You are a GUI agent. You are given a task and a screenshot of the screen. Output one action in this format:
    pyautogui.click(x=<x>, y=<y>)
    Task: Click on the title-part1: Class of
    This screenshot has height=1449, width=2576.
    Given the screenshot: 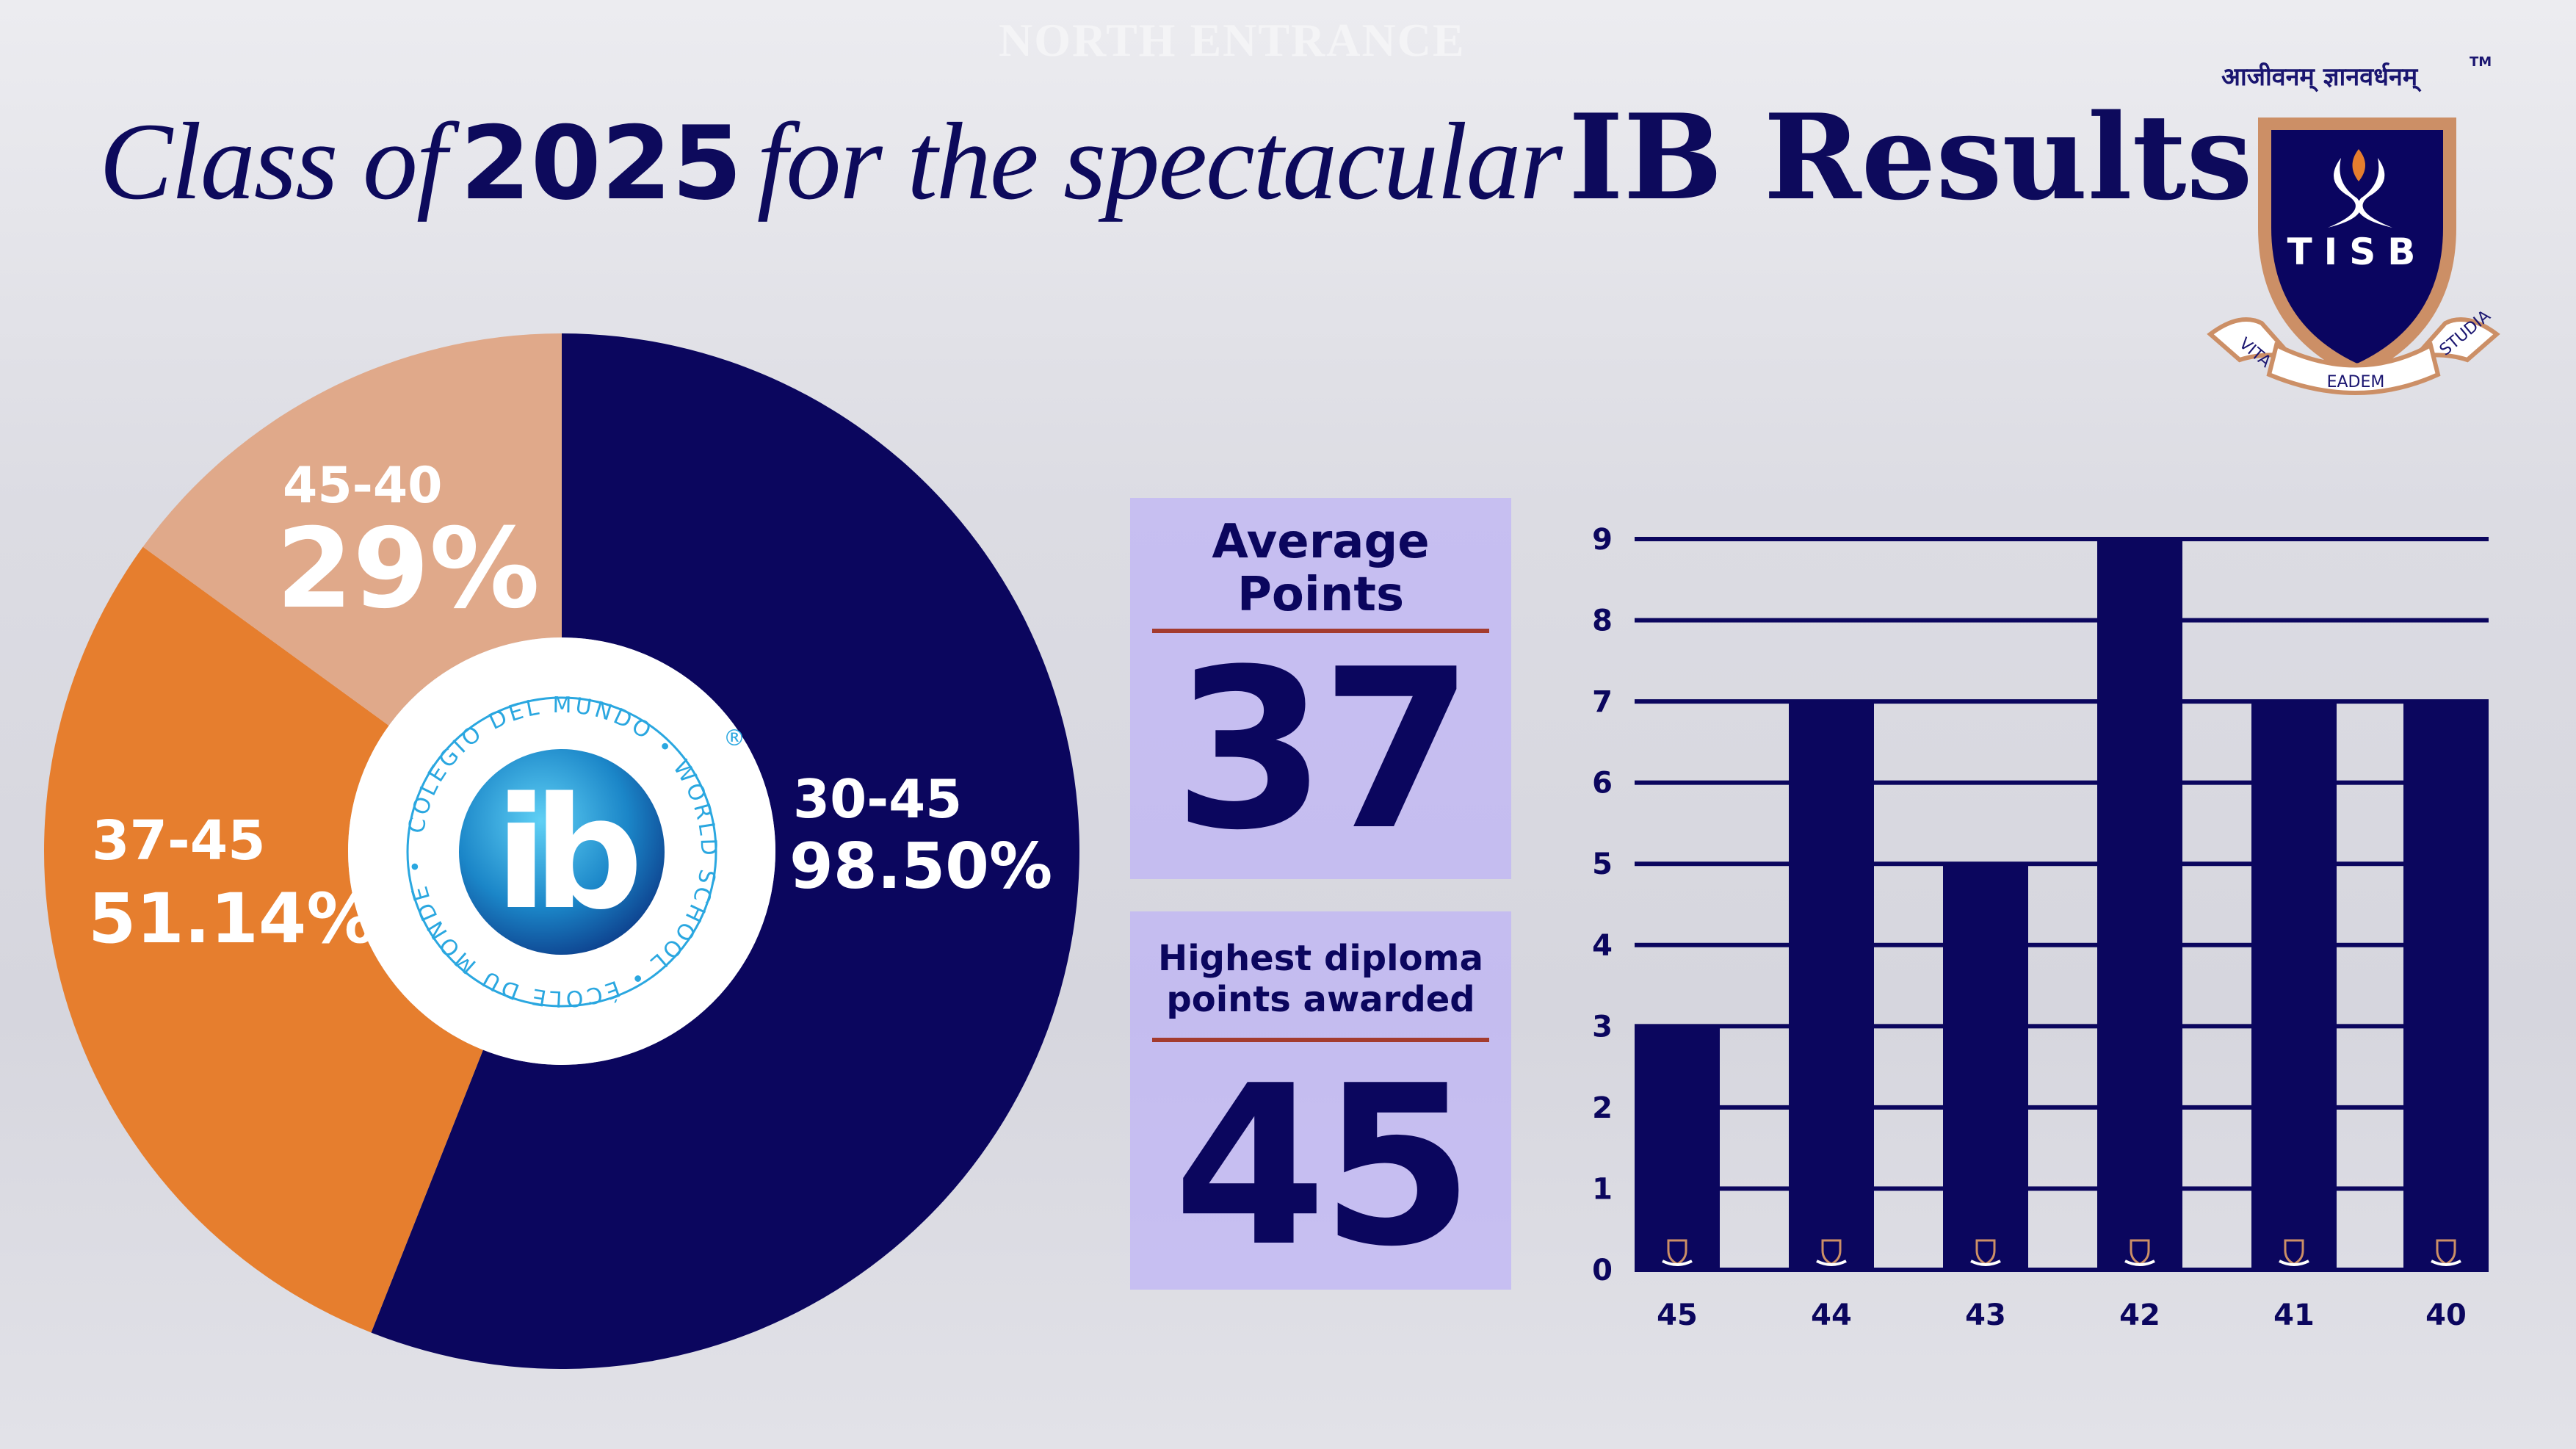 What is the action you would take?
    pyautogui.click(x=273, y=162)
    